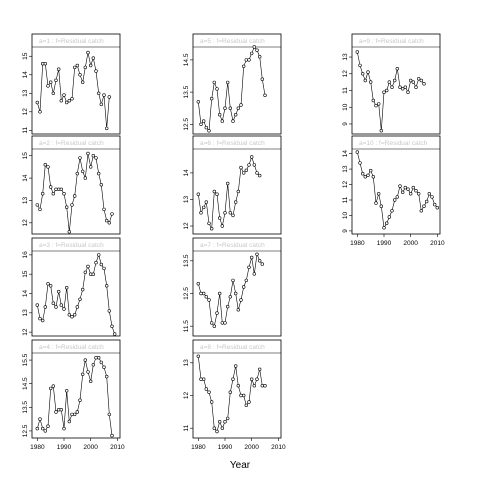  I want to click on panel-1-ytick-label: 13, so click(25, 93).